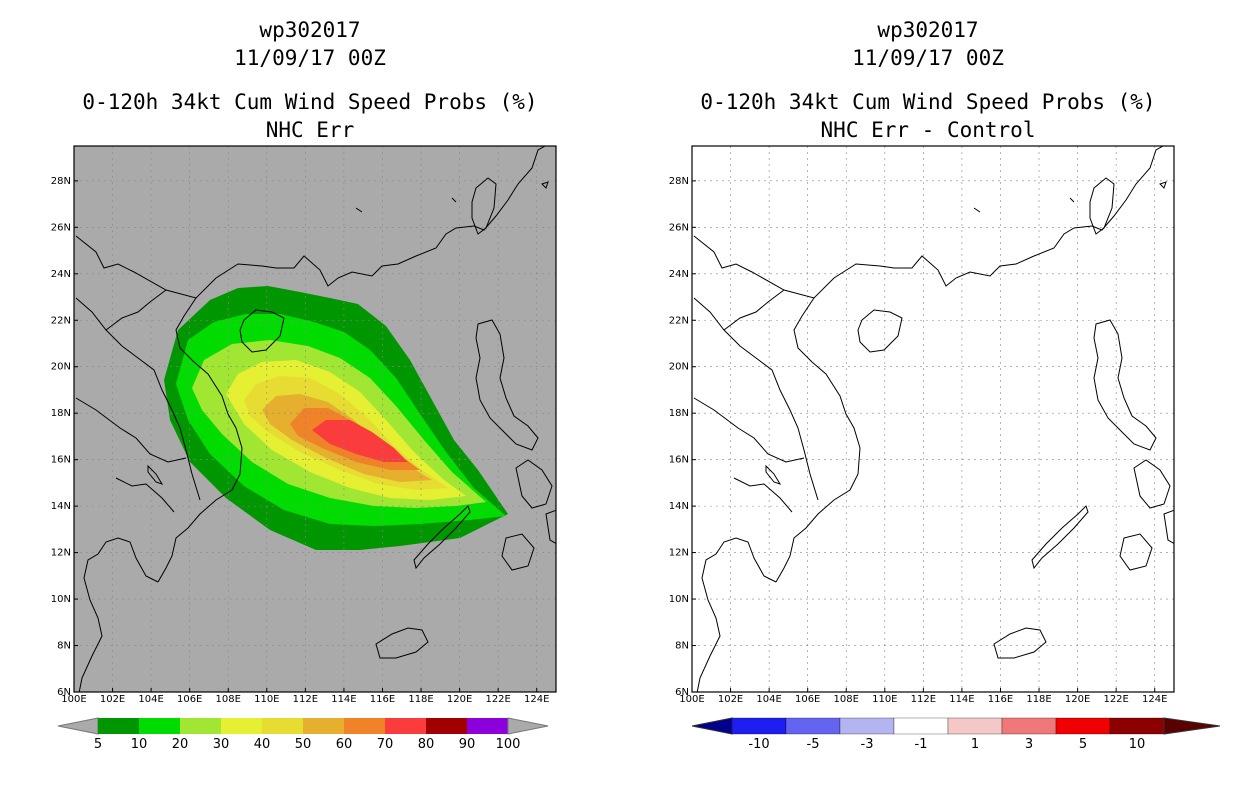 The width and height of the screenshot is (1236, 800). Describe the element at coordinates (310, 130) in the screenshot. I see `left-subtitle: NHC Err` at that location.